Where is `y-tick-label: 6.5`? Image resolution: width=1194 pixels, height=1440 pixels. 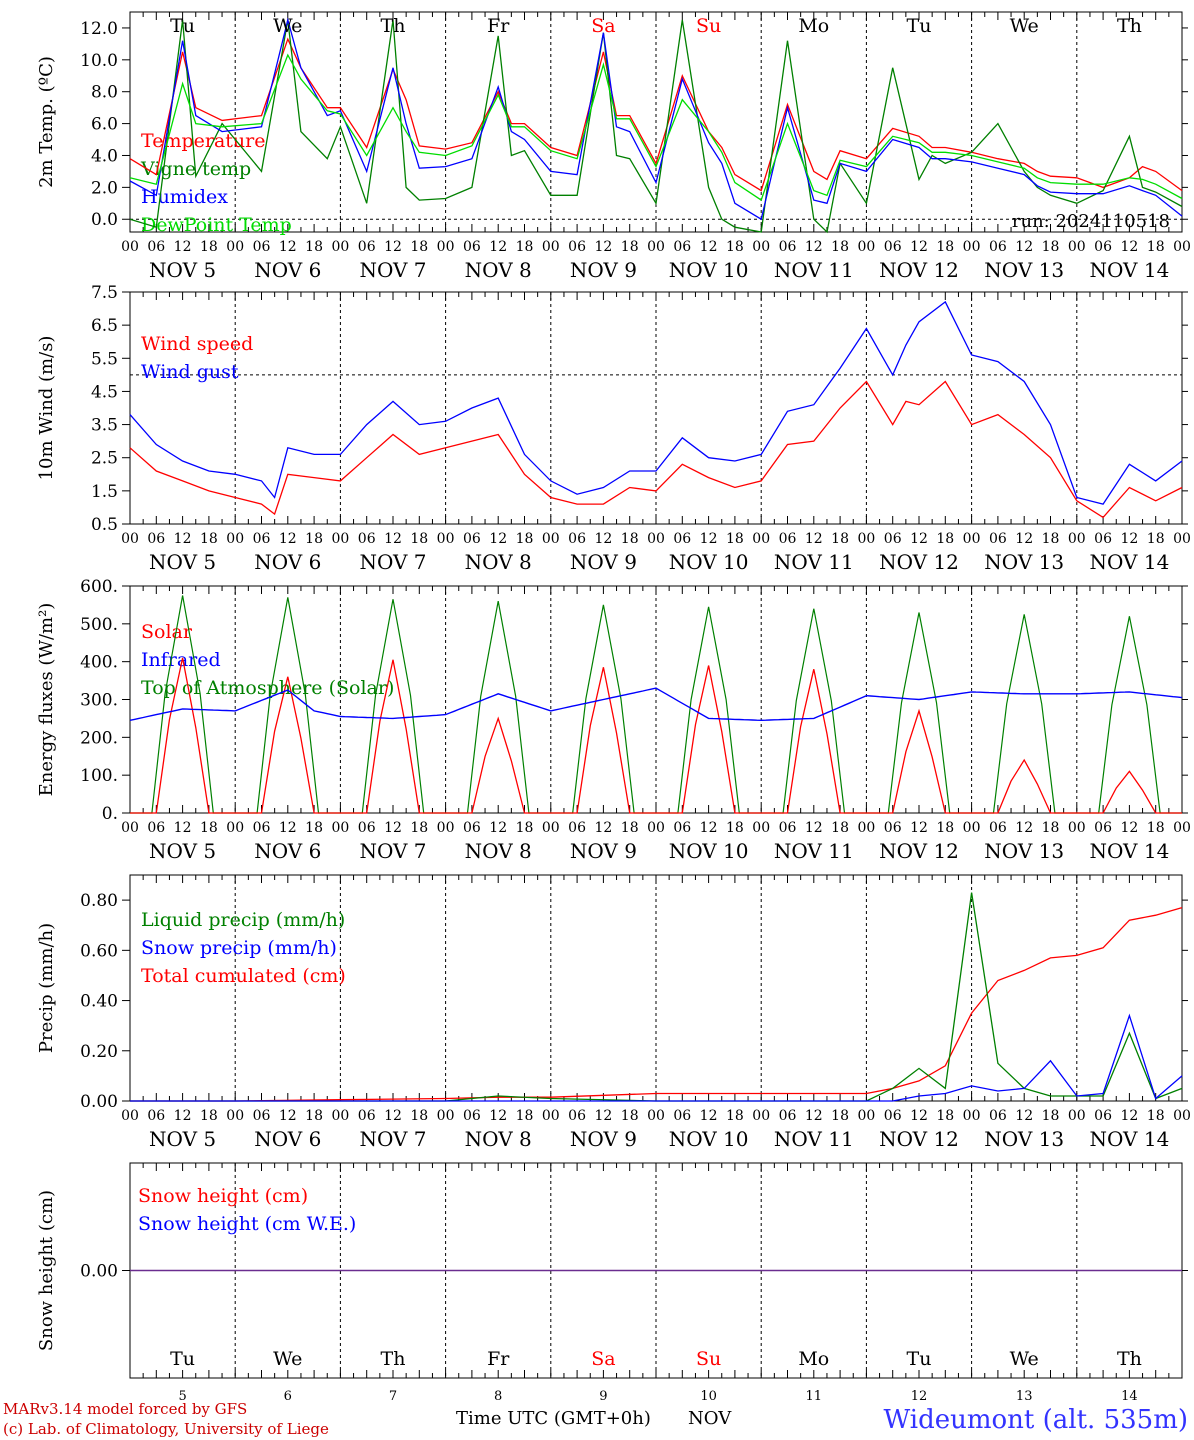 y-tick-label: 6.5 is located at coordinates (104, 326).